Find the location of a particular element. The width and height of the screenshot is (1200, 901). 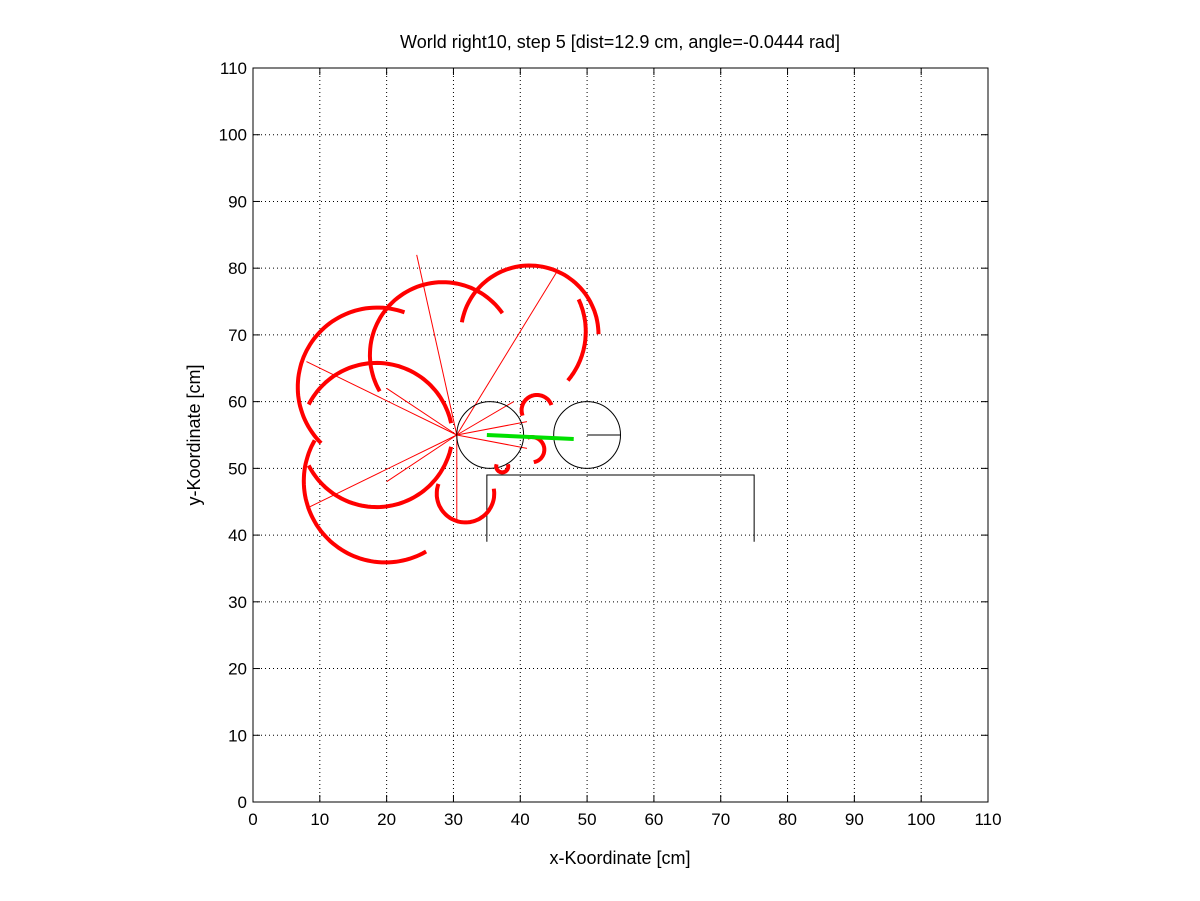

wall is located at coordinates (620, 508).